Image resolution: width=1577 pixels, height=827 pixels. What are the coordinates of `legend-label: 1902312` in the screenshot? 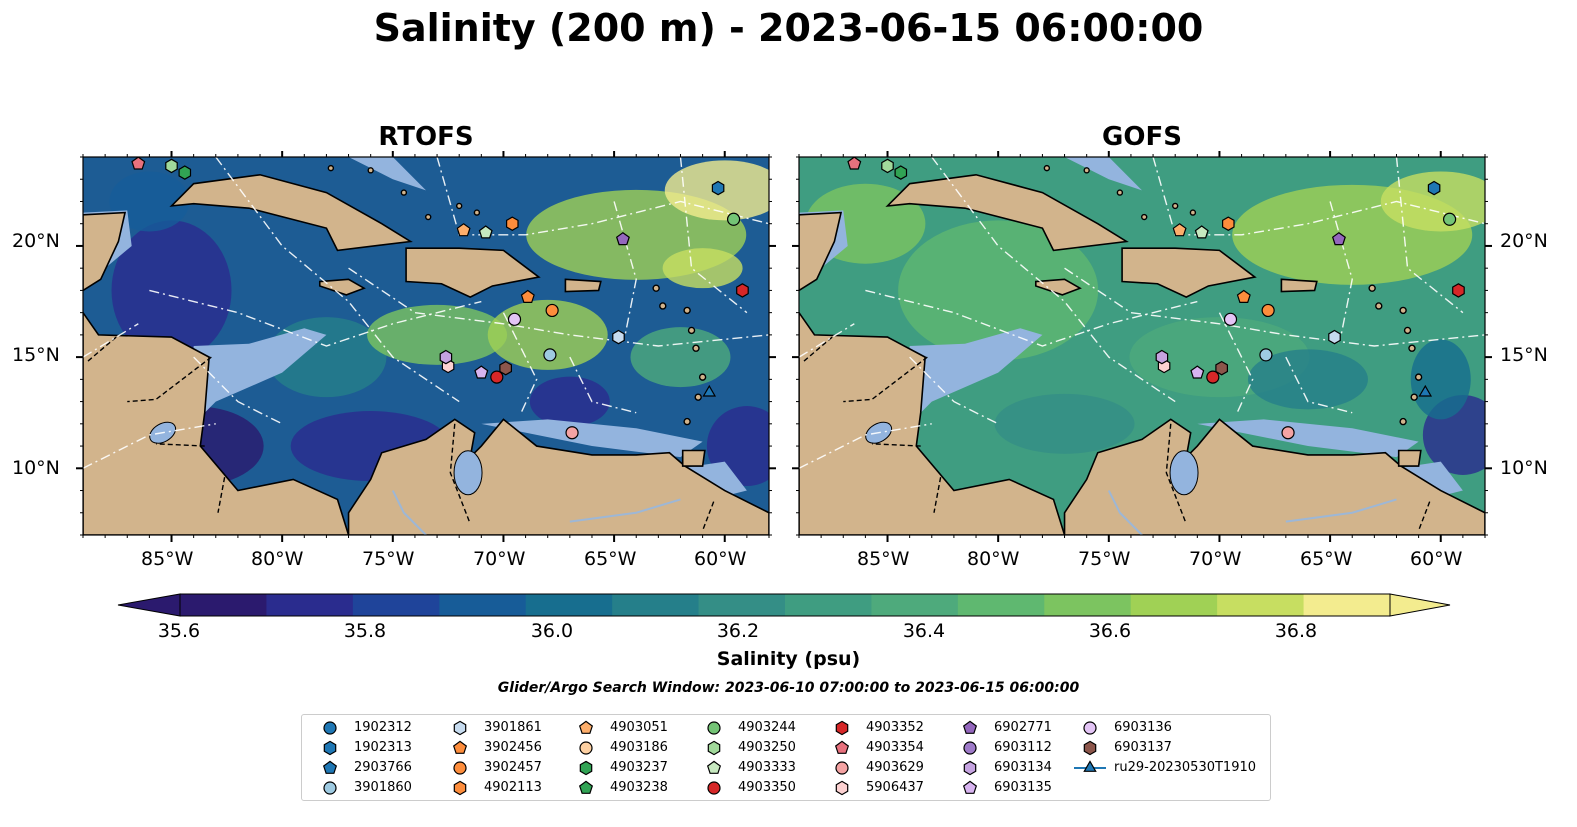 It's located at (383, 727).